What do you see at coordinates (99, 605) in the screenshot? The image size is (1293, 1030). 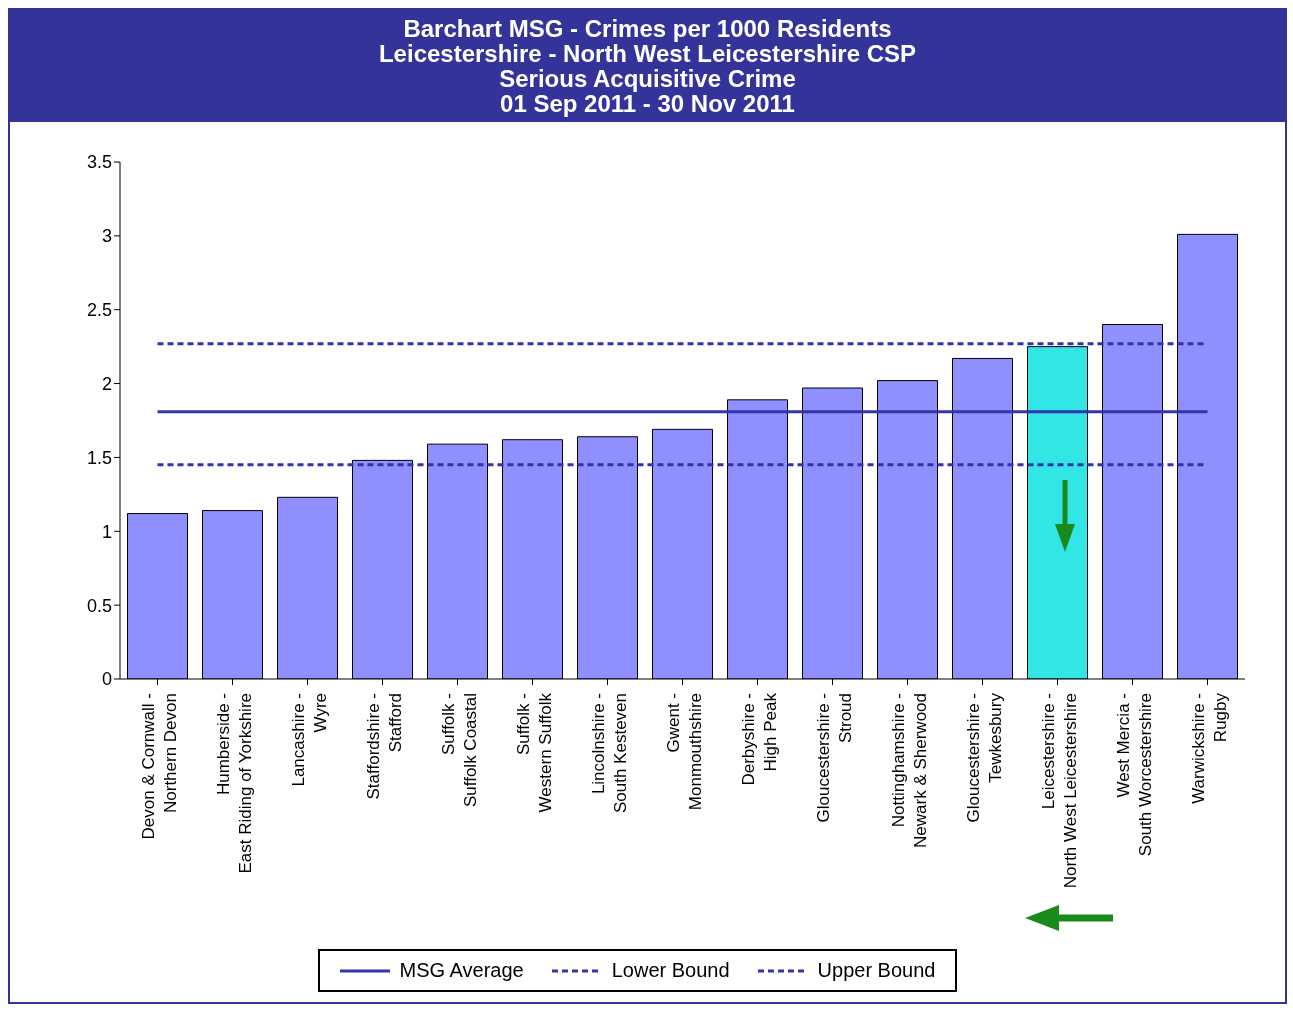 I see `y-tick-label: 0.5` at bounding box center [99, 605].